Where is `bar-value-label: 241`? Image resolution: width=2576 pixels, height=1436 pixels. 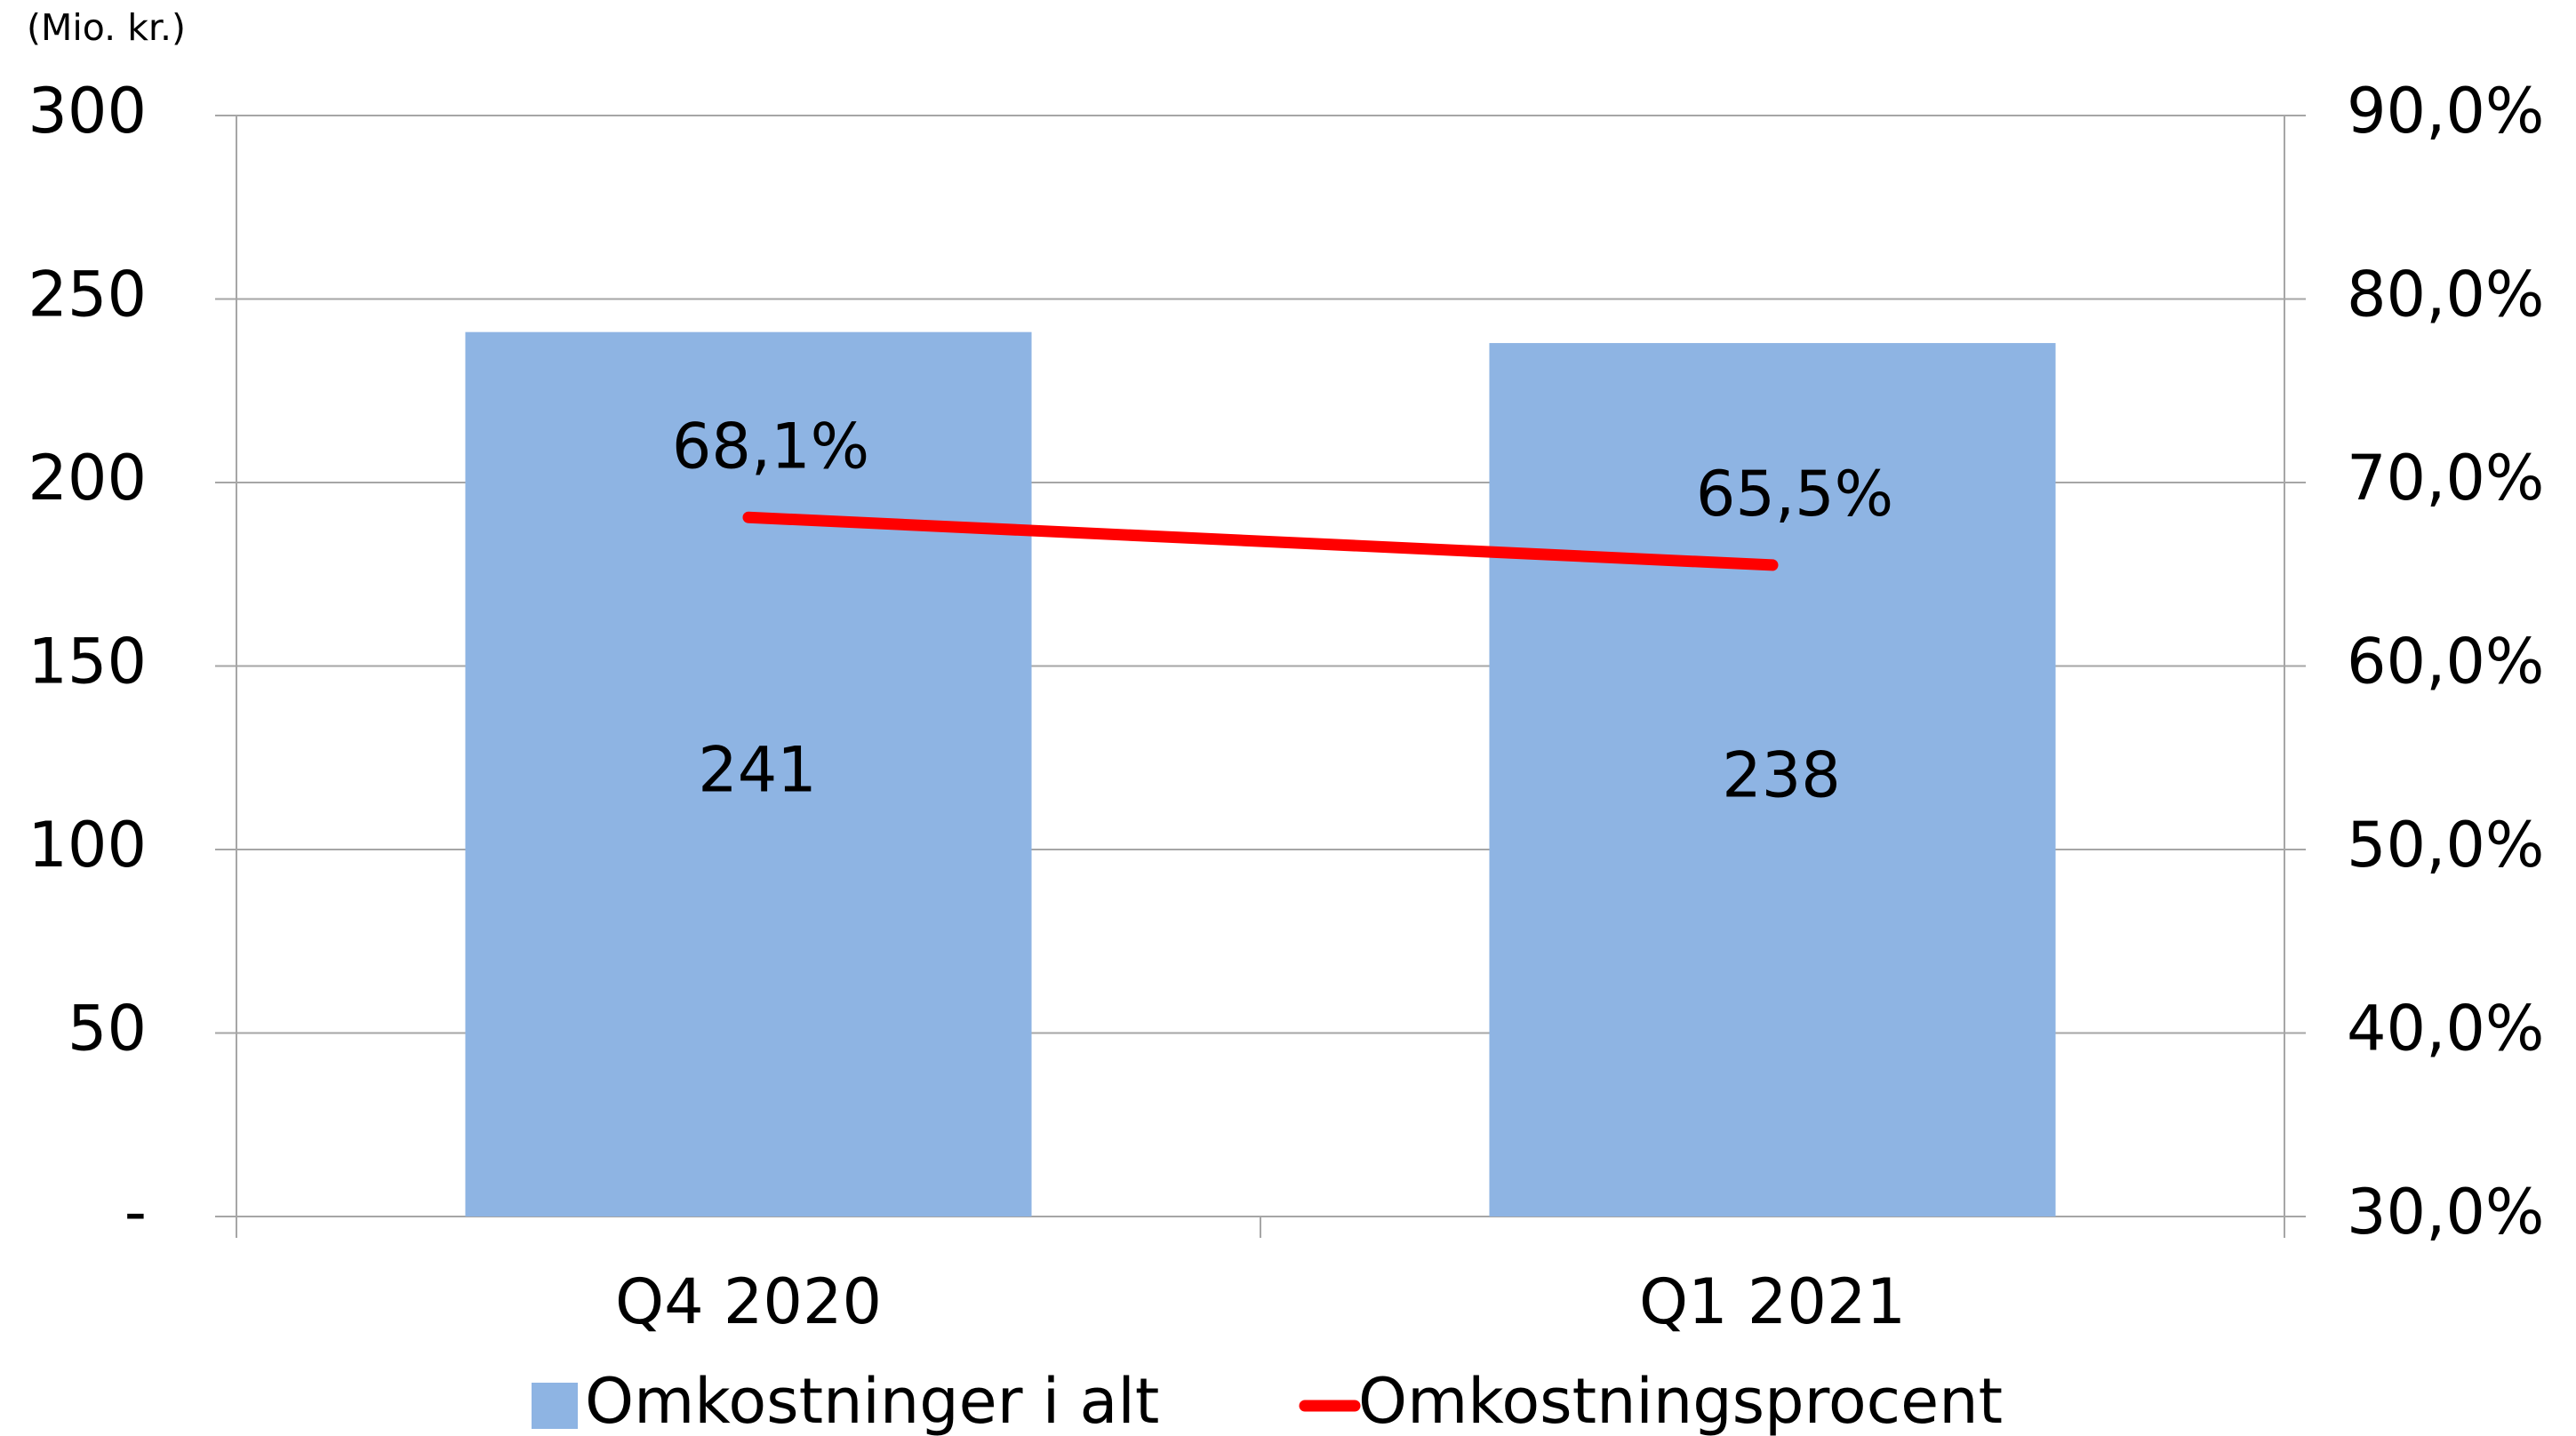
bar-value-label: 241 is located at coordinates (757, 770).